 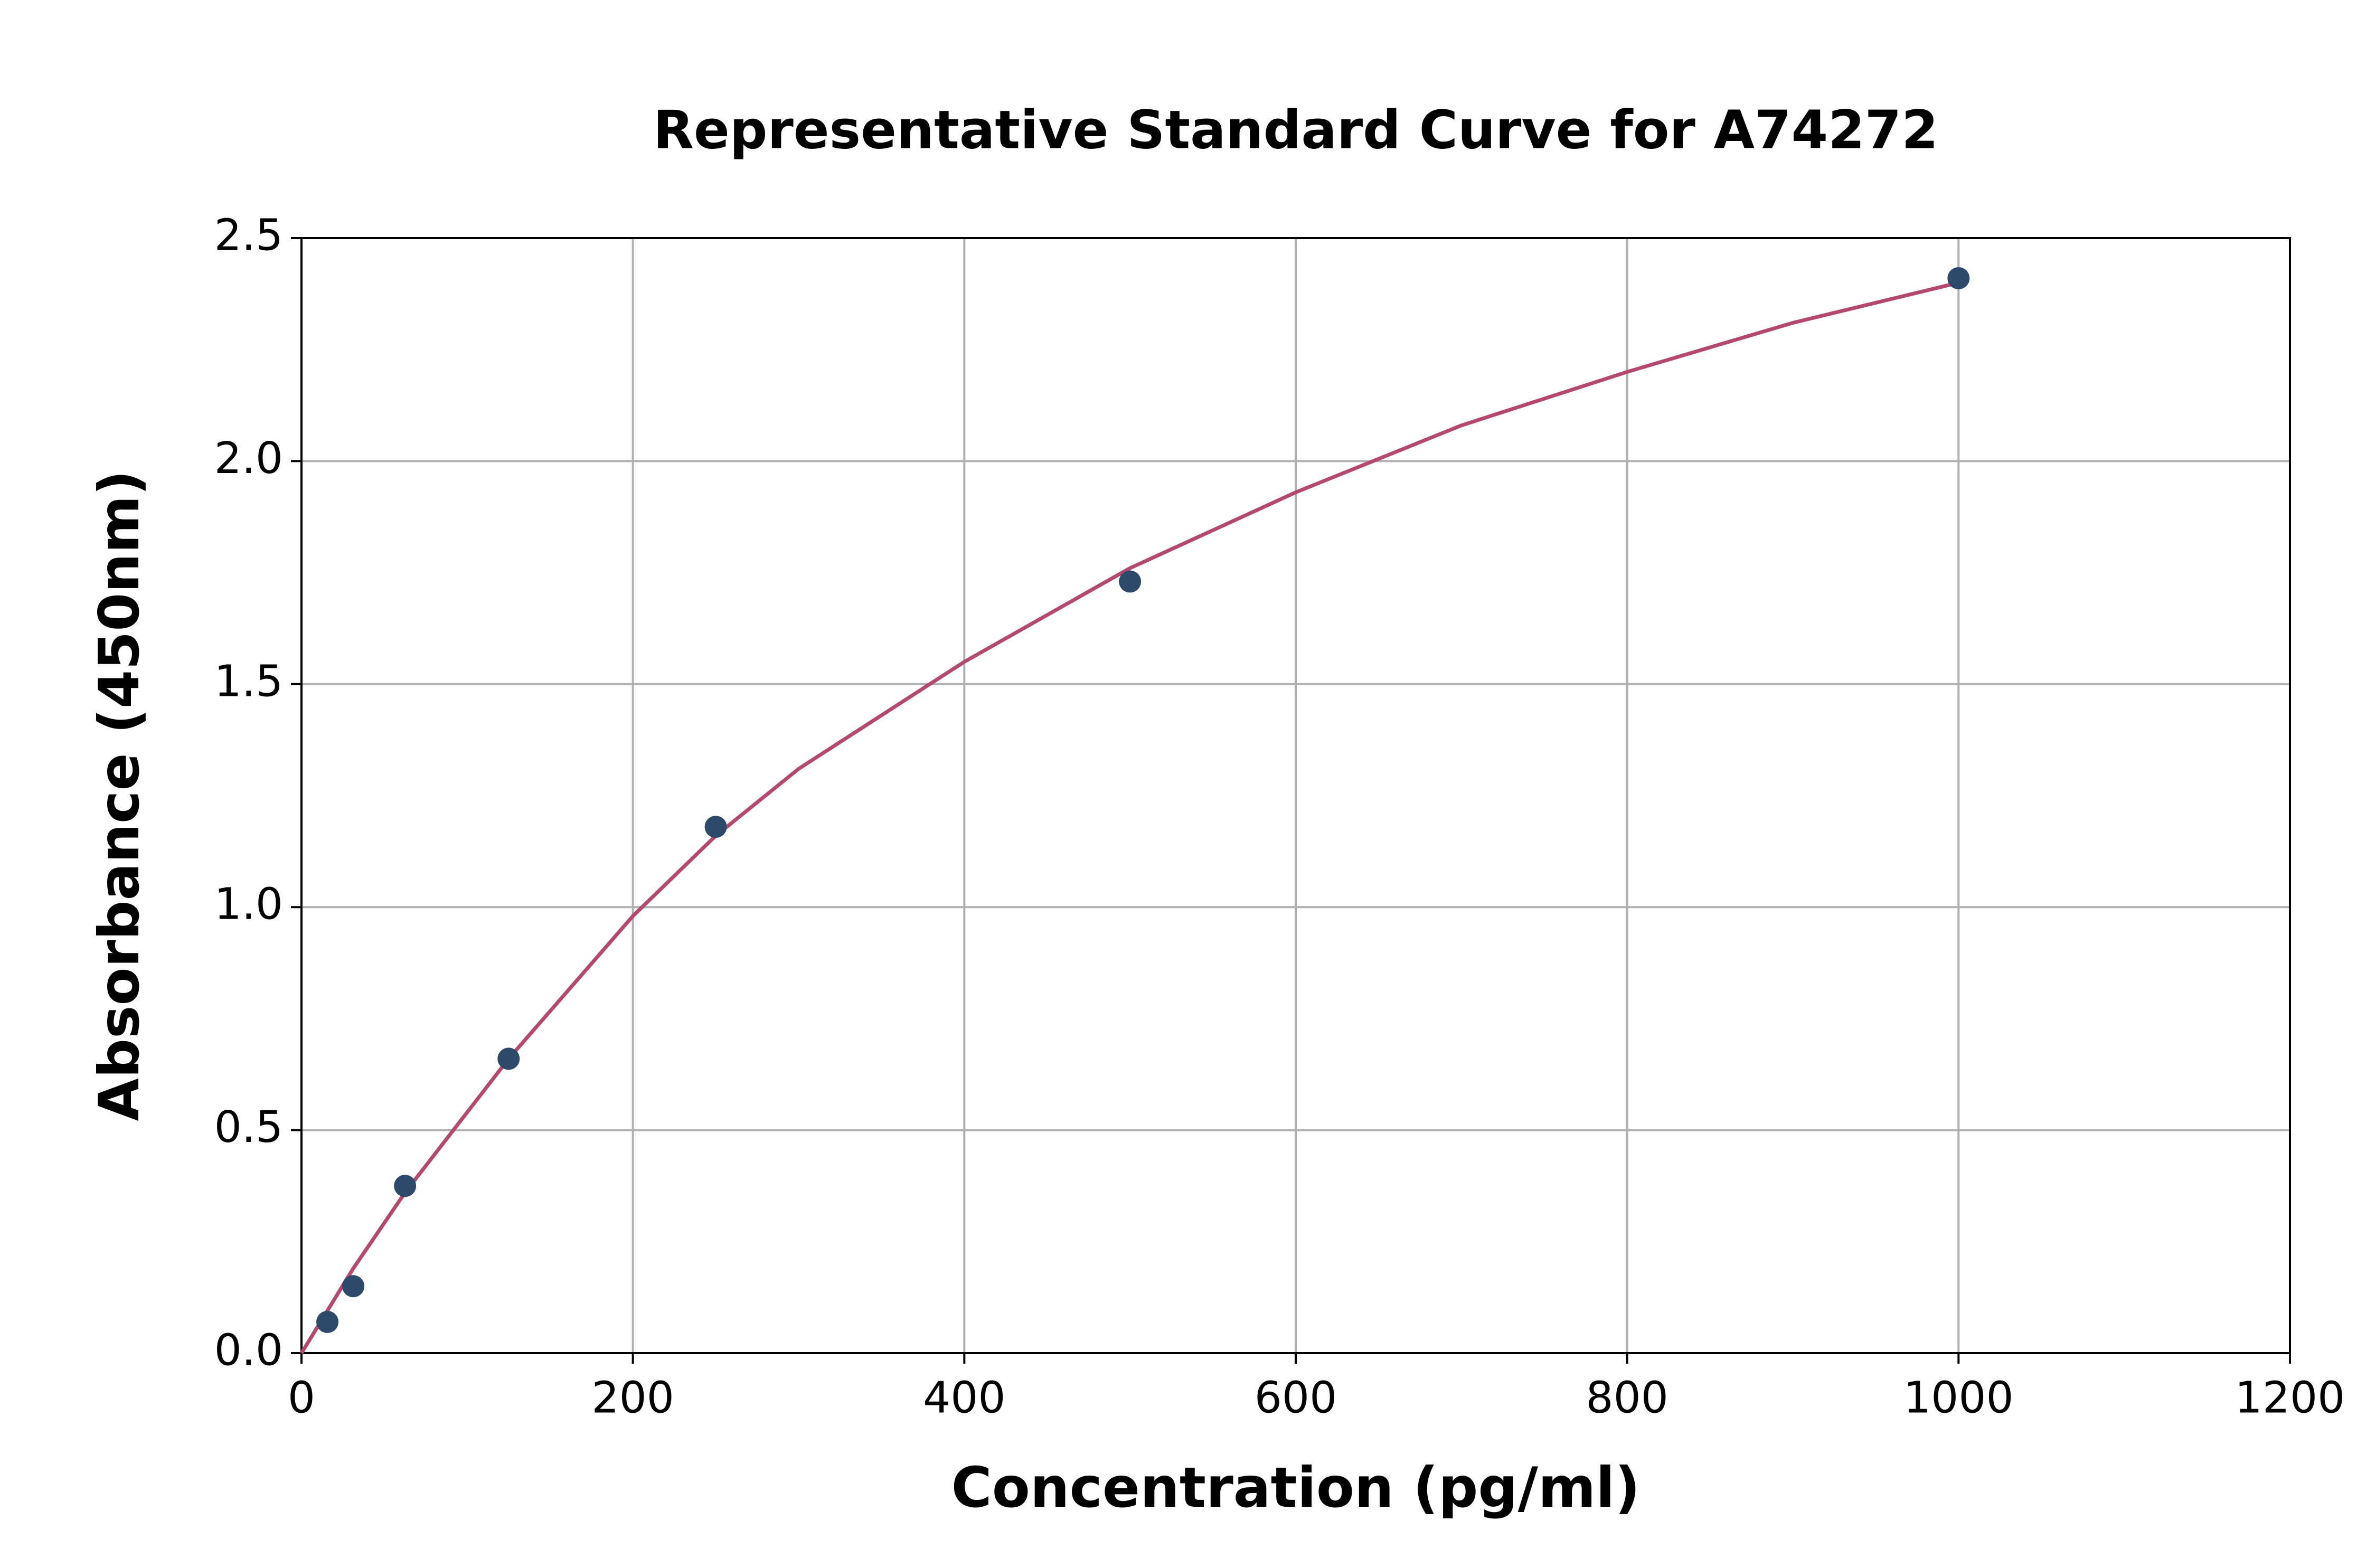 What do you see at coordinates (120, 795) in the screenshot?
I see `y-axis-title: Absorbance (450nm)` at bounding box center [120, 795].